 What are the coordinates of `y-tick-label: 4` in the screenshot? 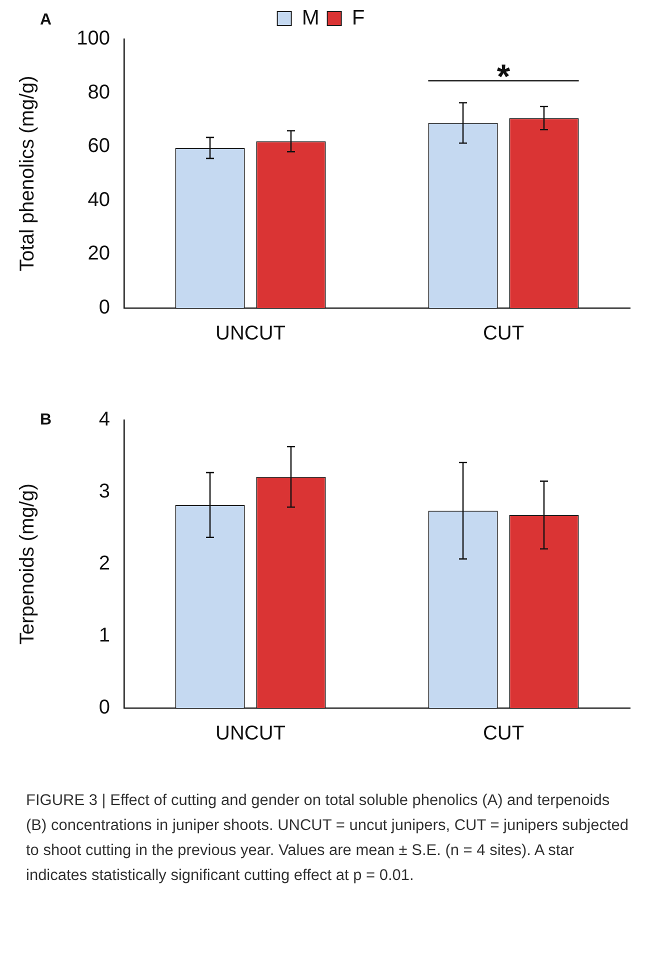 It's located at (104, 419).